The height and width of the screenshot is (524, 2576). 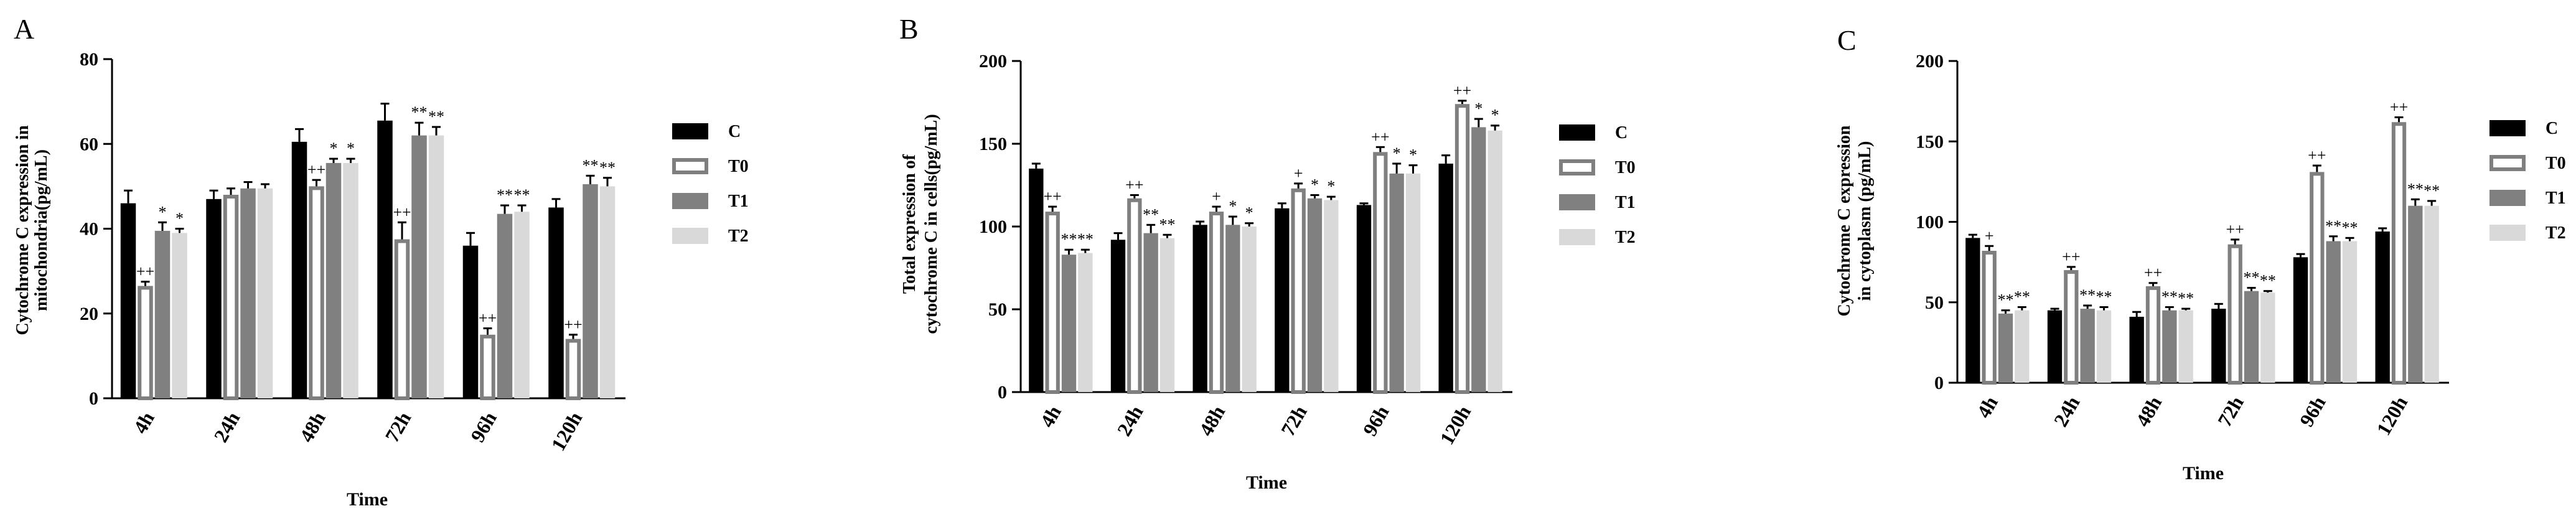 I want to click on y-tick-label: 200, so click(x=1930, y=61).